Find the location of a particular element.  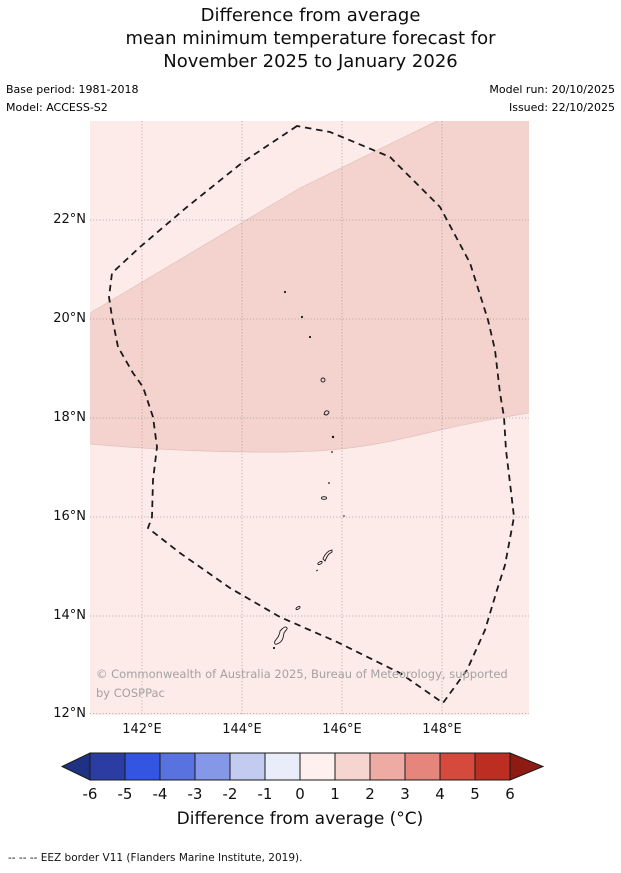

contour-edge-upper is located at coordinates (264, 217).